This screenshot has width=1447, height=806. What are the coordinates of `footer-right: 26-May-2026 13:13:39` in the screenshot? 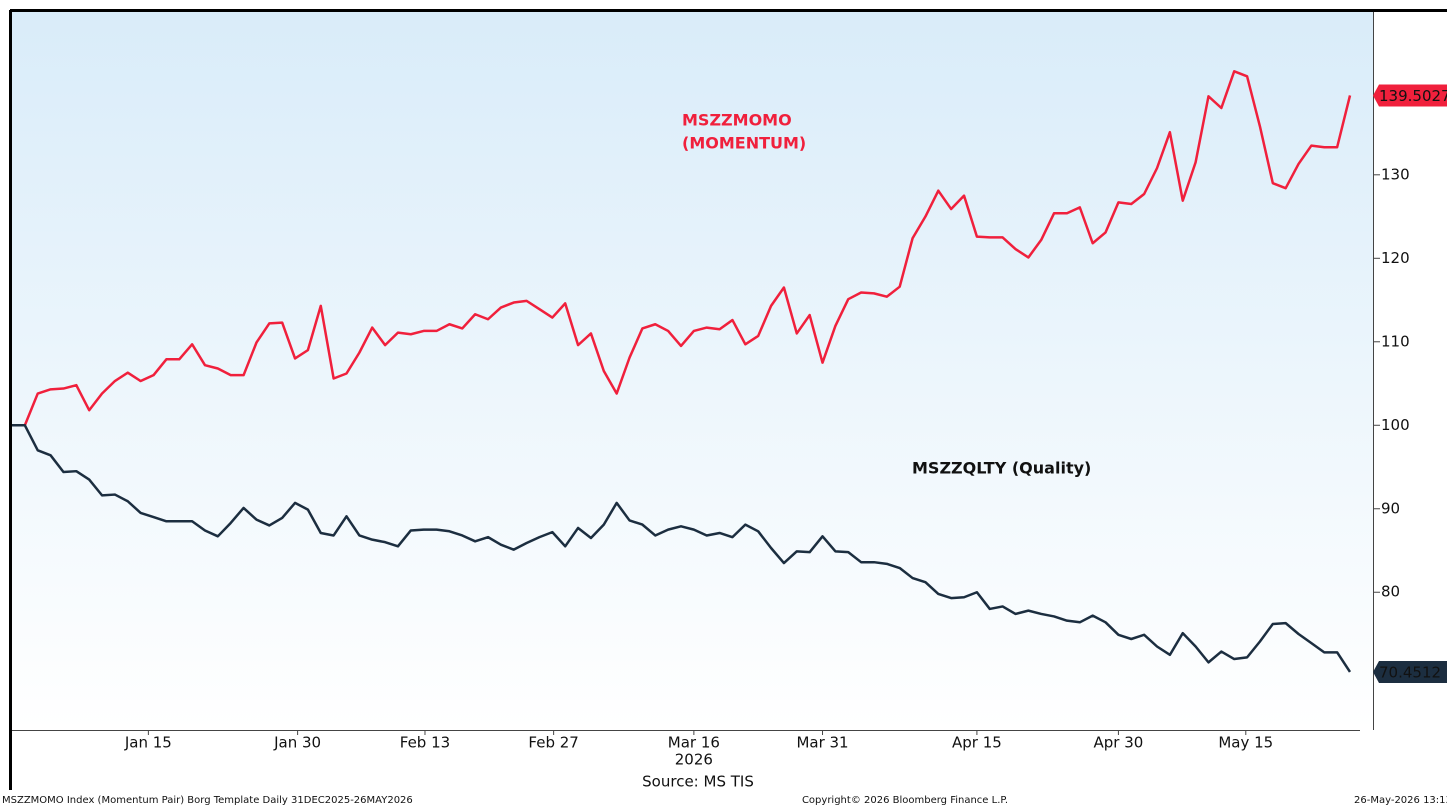 It's located at (1400, 800).